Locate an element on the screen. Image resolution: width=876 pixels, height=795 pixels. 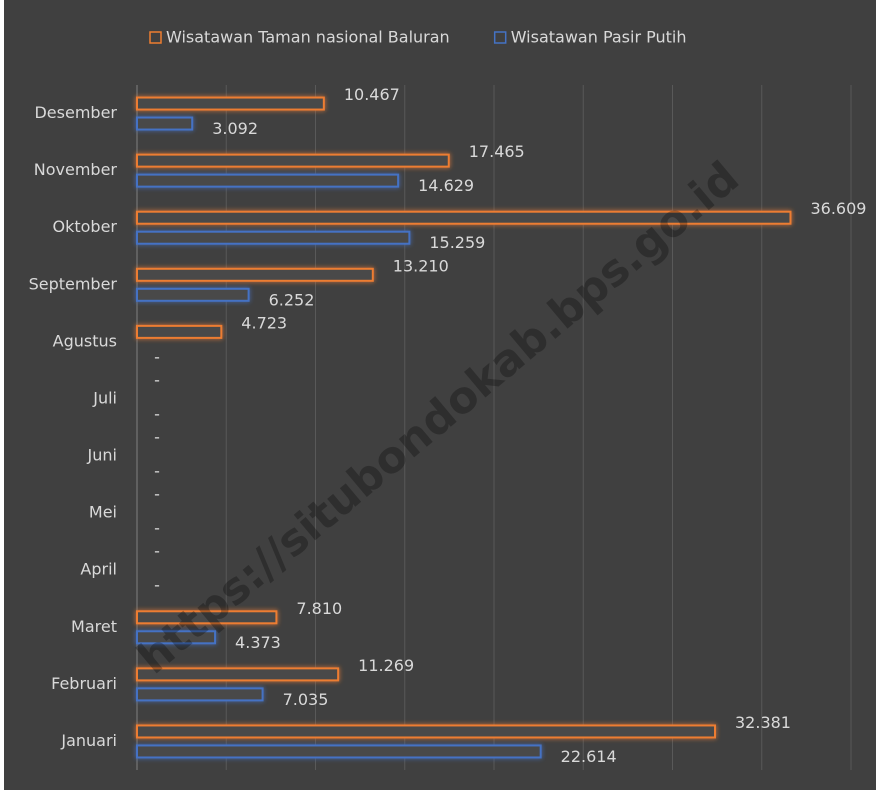
y-tick-label: Juni is located at coordinates (102, 455).